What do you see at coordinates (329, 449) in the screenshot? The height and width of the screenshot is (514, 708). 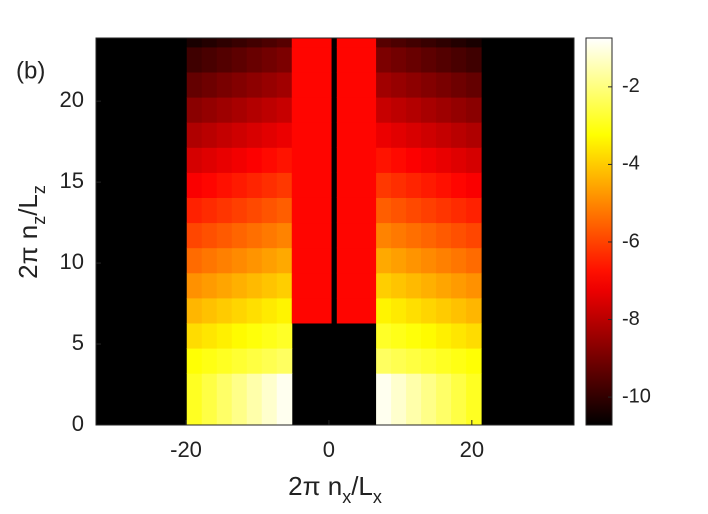 I see `x-tick-label: 0` at bounding box center [329, 449].